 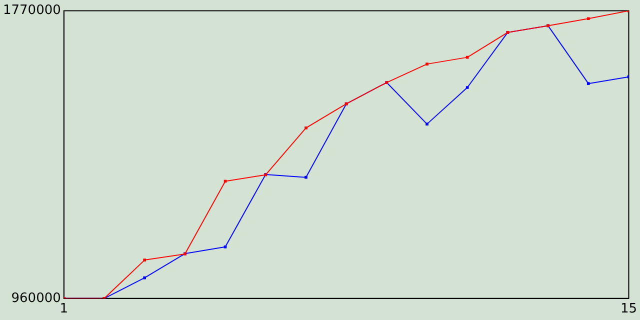 What do you see at coordinates (628, 309) in the screenshot?
I see `x-tick-label: 15` at bounding box center [628, 309].